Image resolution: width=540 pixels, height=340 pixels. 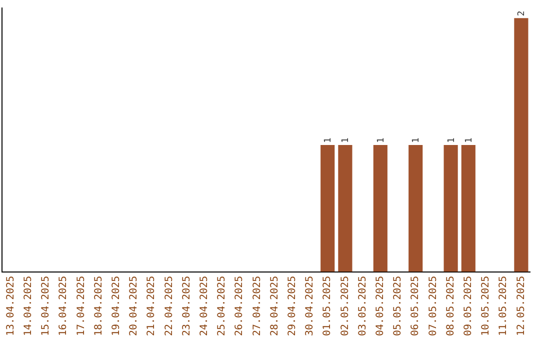 I want to click on x-tick-label: 28.04.2025, so click(x=274, y=306).